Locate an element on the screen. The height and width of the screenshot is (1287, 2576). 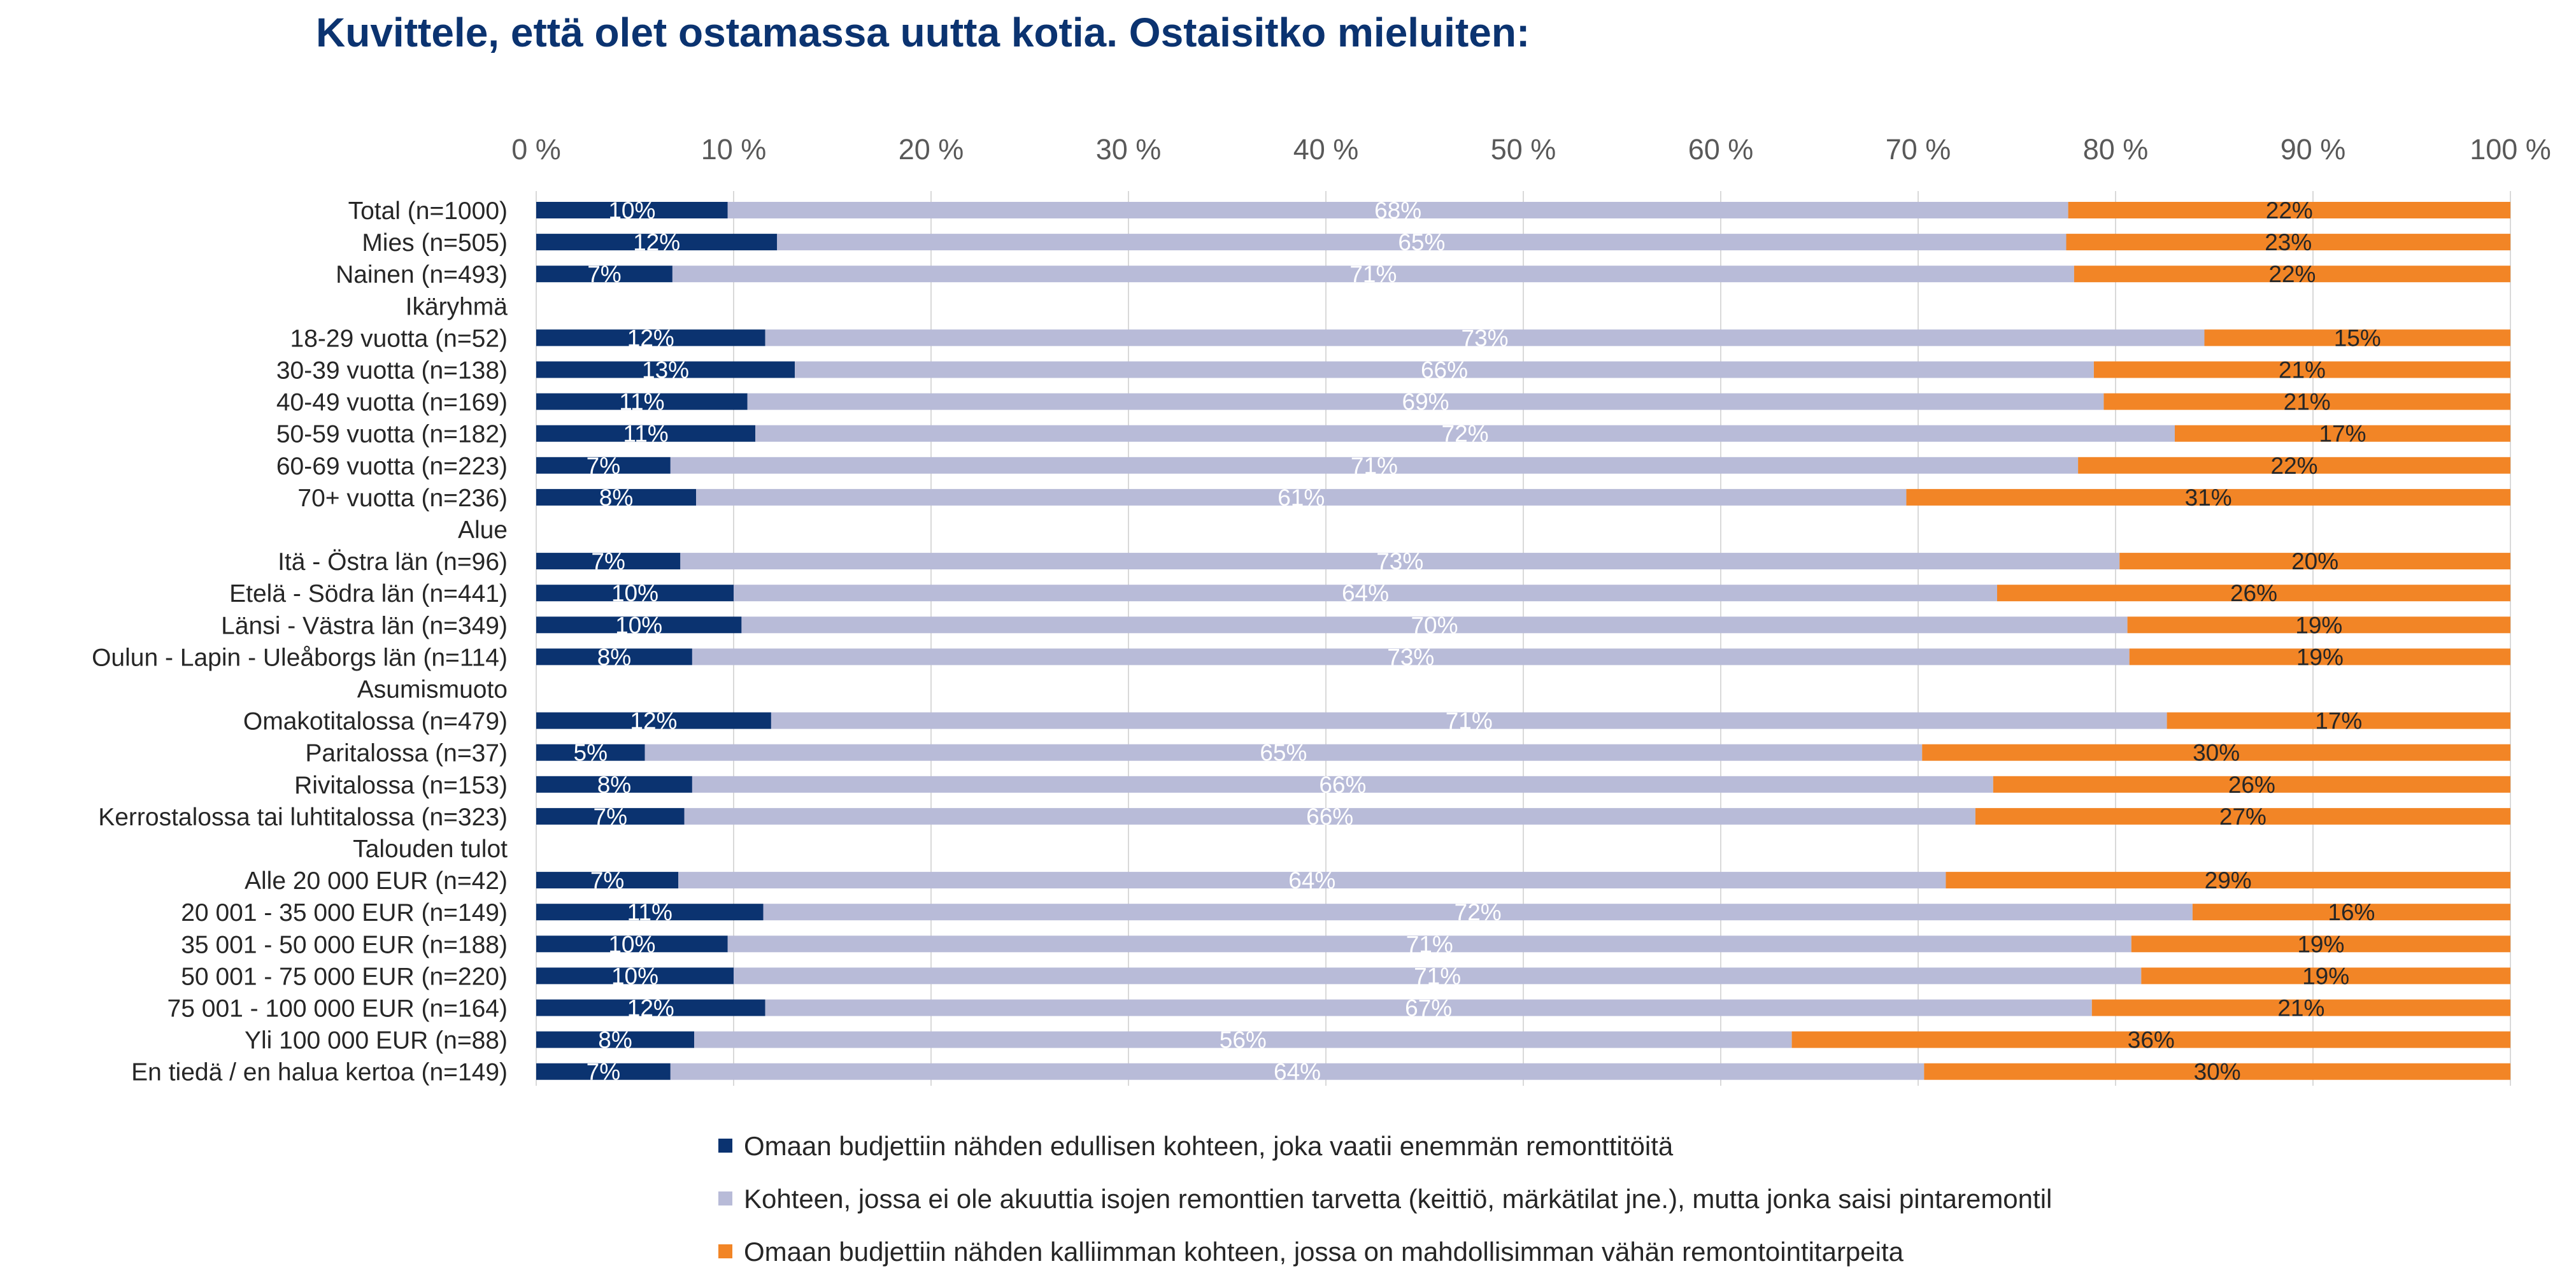
category-label: Oulun - Lapin - Uleåborgs län (n=114) is located at coordinates (300, 657).